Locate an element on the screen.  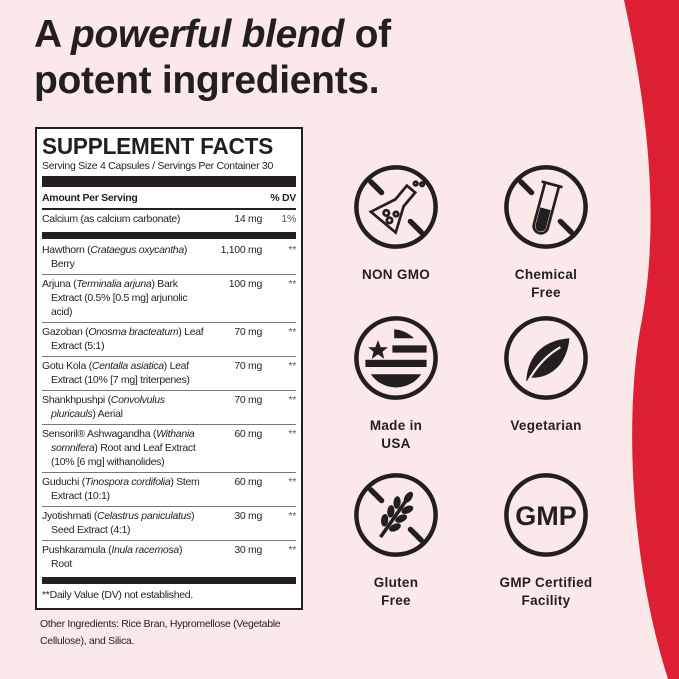
facts-row-calcium: Calcium (as calcium carbonate) 14 mg 1% is located at coordinates (169, 219).